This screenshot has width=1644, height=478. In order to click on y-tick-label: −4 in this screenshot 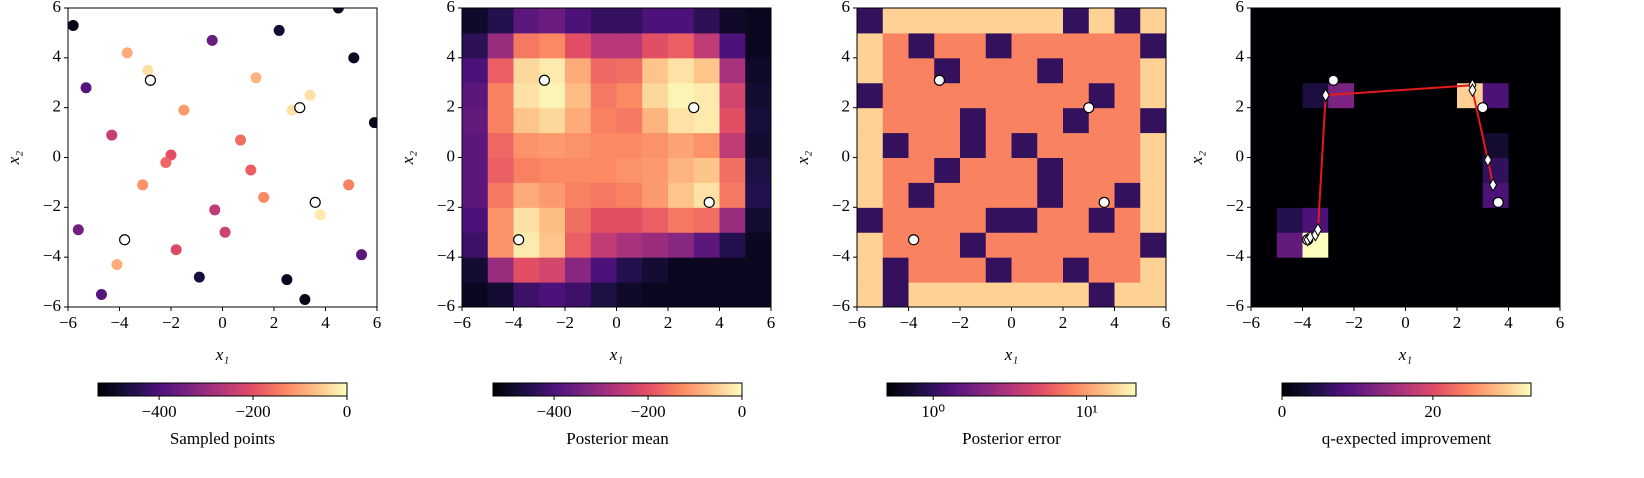, I will do `click(52, 255)`.